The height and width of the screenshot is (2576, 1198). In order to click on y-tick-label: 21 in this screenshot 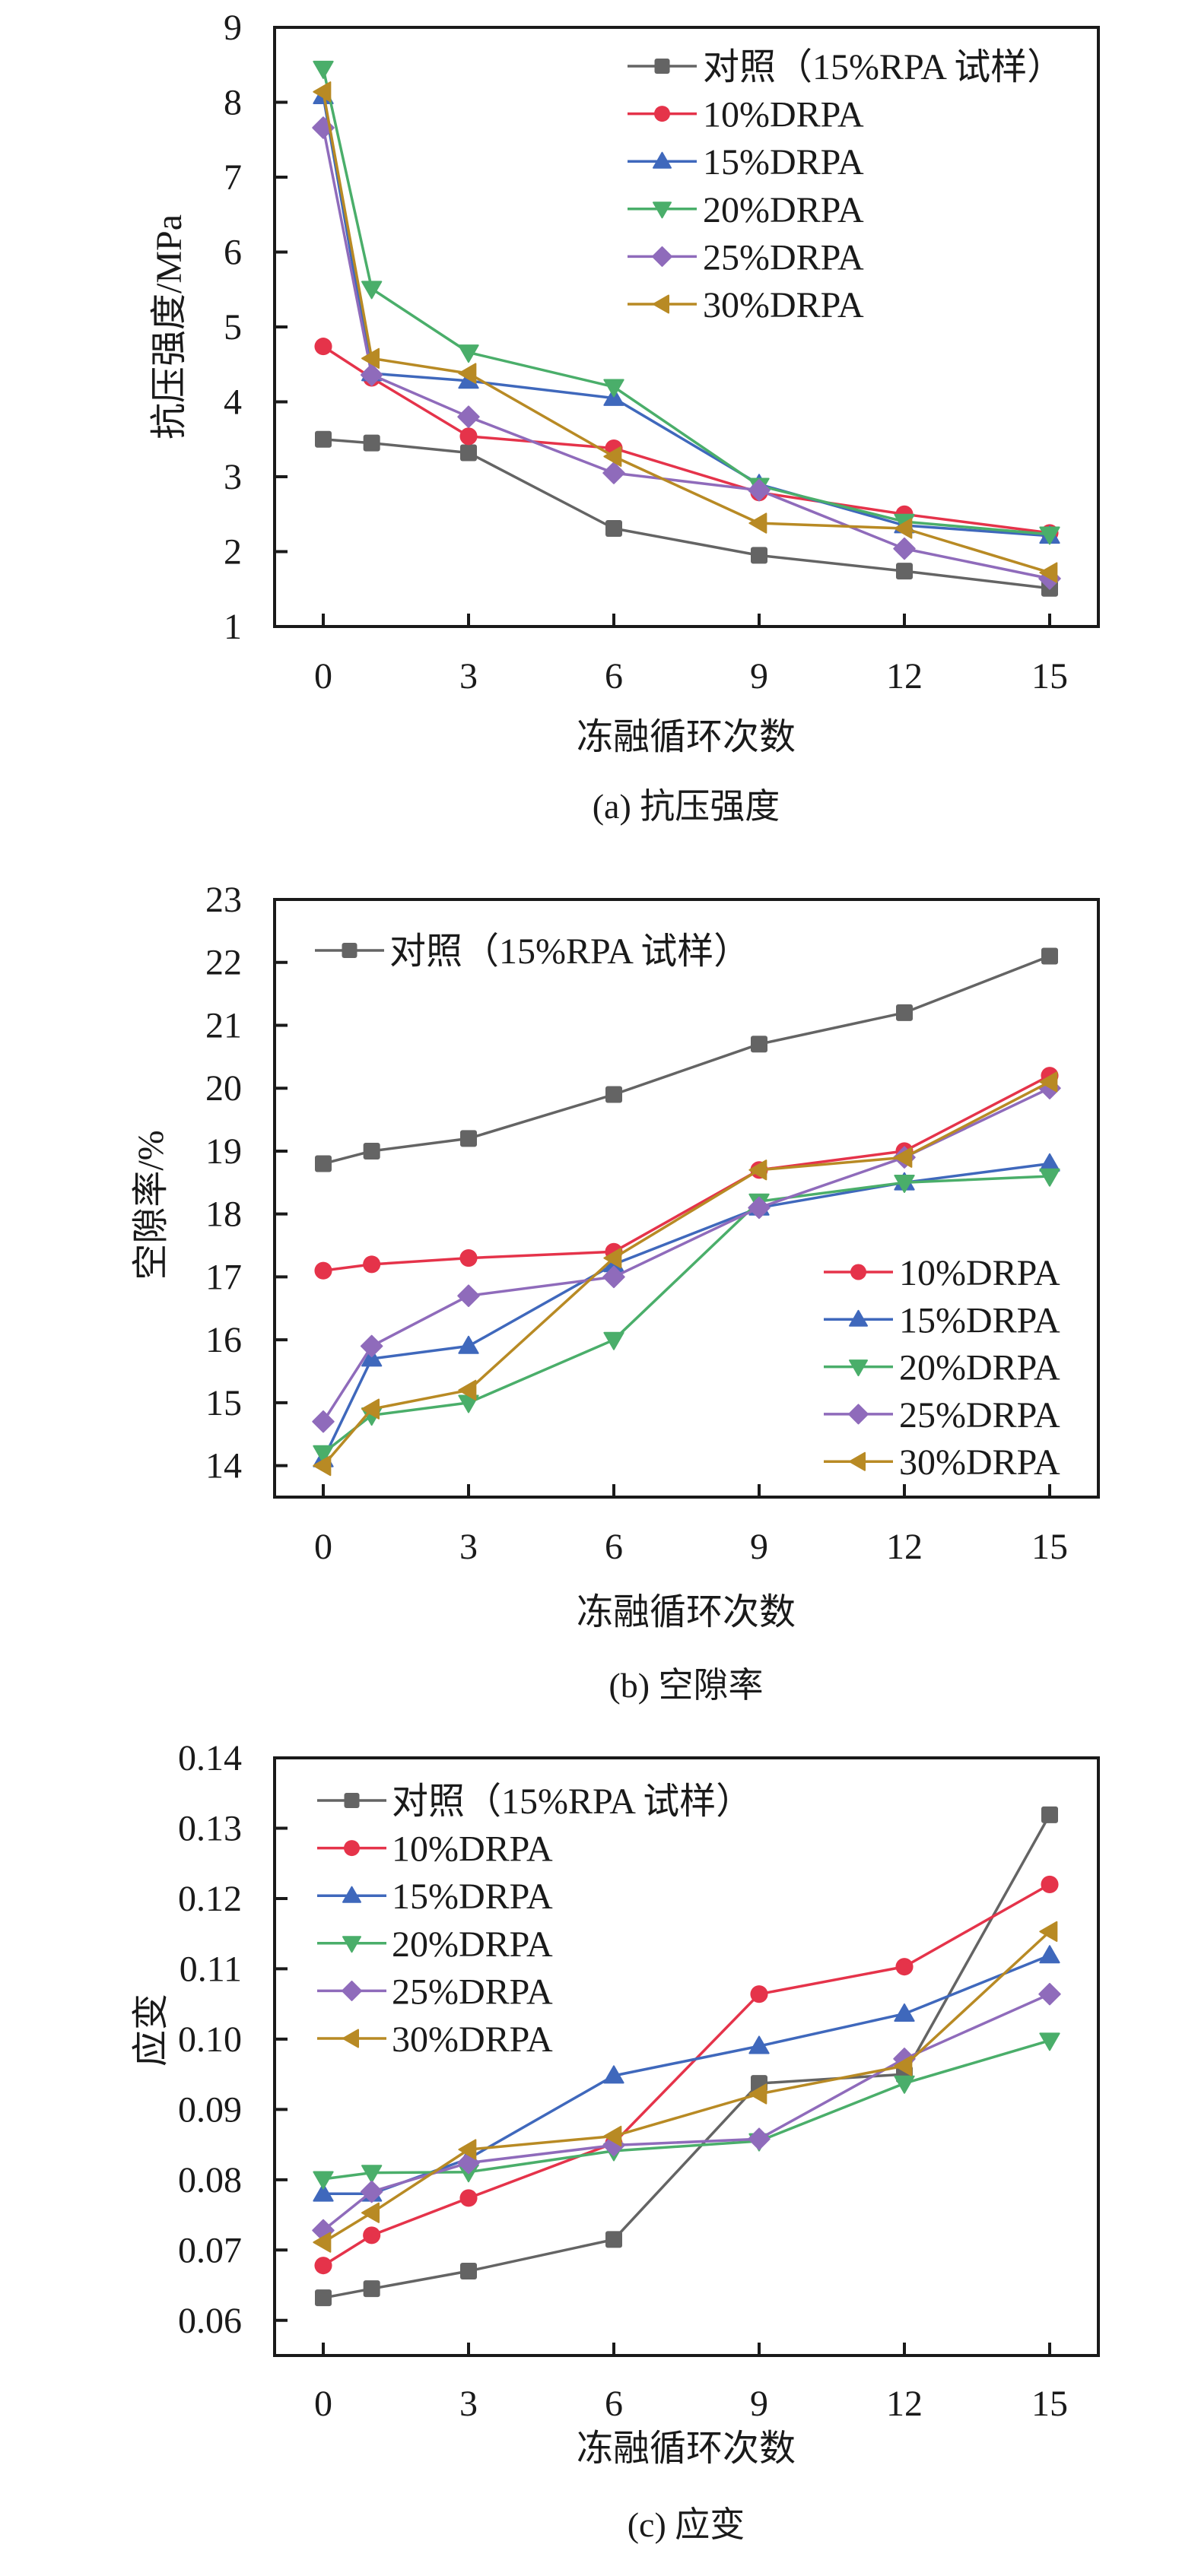, I will do `click(223, 1025)`.